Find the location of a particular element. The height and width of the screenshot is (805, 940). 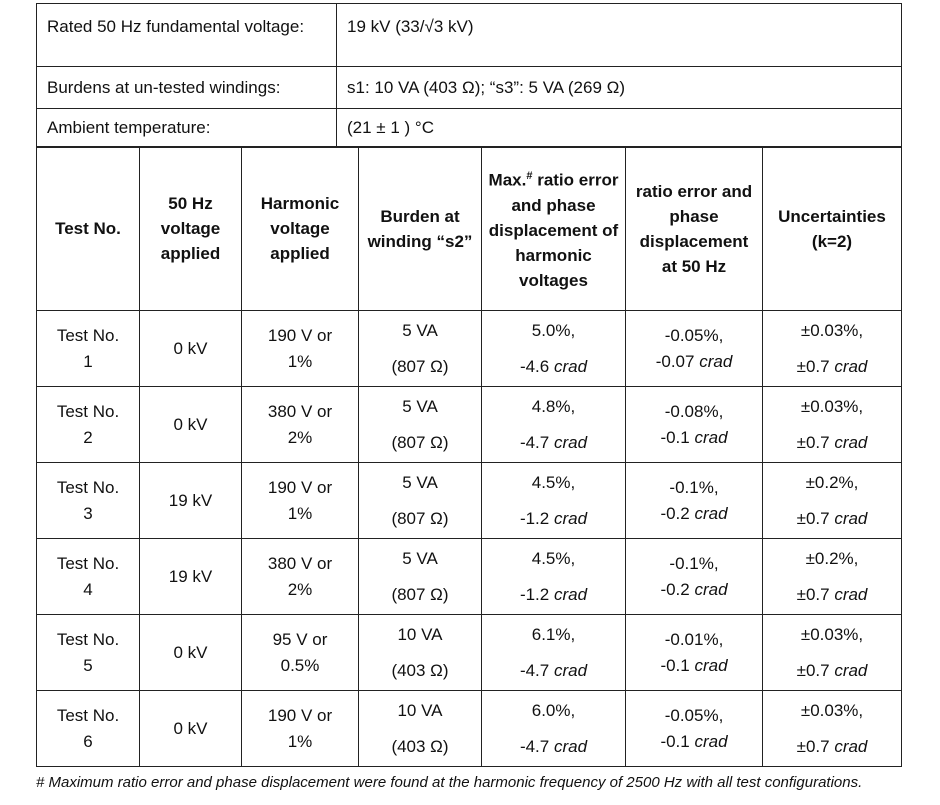

cell: Test No. 4 is located at coordinates (88, 576).